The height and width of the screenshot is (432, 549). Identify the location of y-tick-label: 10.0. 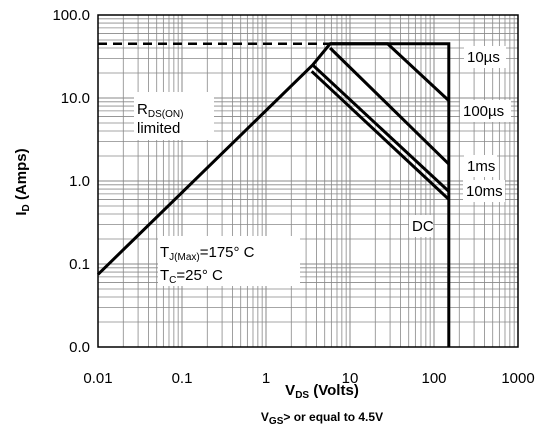
(75, 98).